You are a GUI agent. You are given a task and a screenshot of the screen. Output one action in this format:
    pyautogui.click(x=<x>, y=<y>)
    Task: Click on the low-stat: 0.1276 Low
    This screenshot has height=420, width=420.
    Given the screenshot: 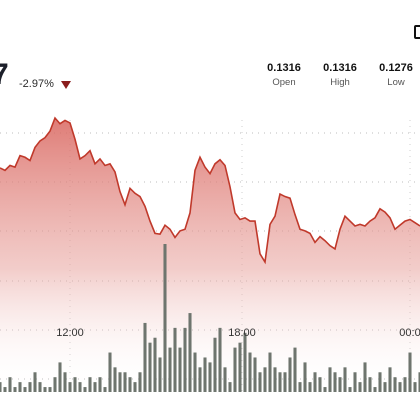 What is the action you would take?
    pyautogui.click(x=395, y=75)
    